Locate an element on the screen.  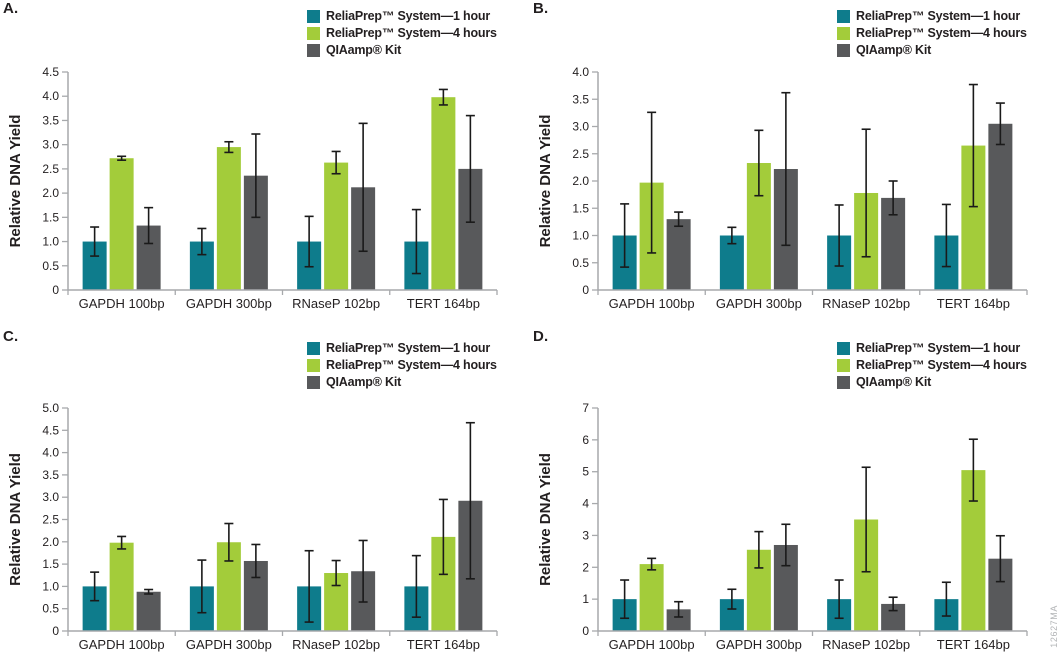
svg-text: 4 is located at coordinates (585, 504).